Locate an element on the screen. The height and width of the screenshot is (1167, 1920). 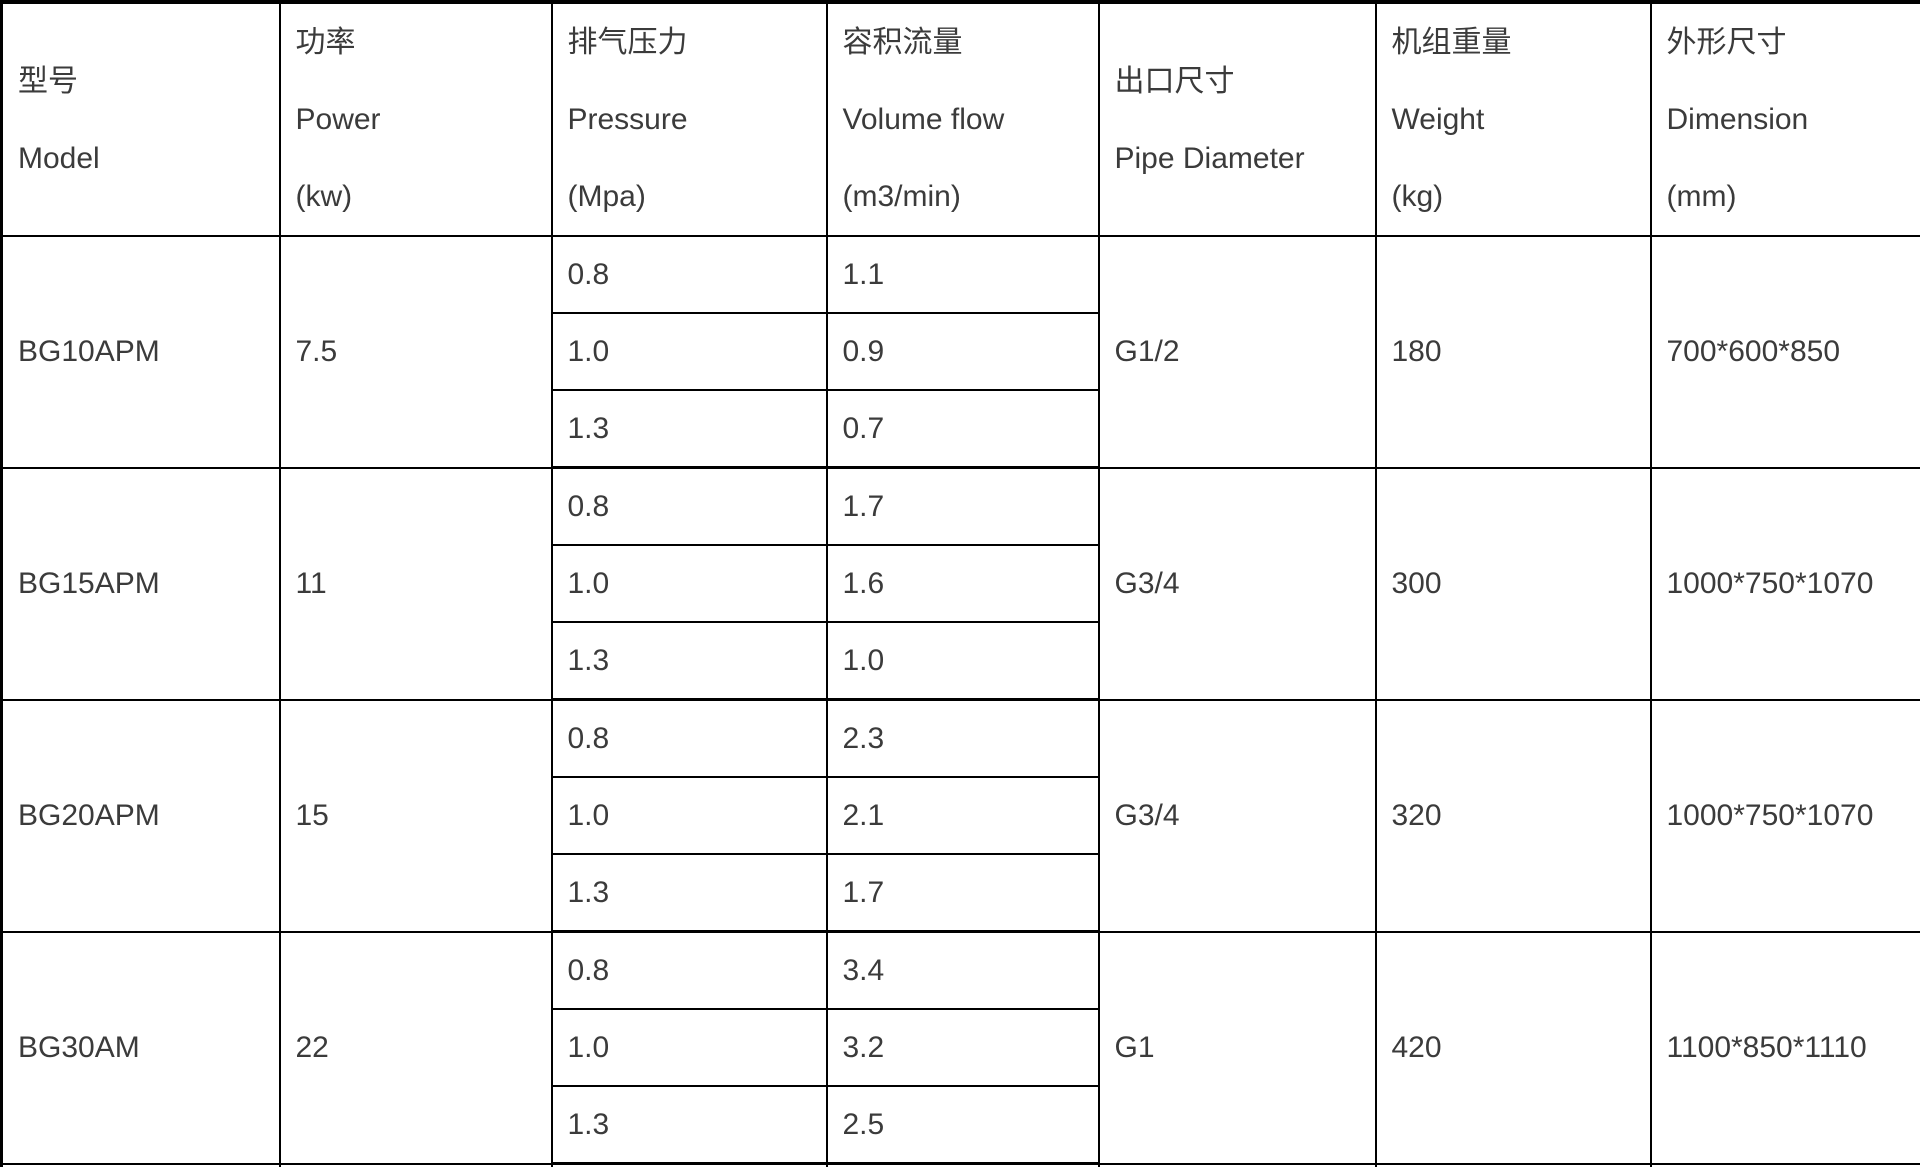
header-volume-flow: 容积流量 Volume flow (m3/min) is located at coordinates (962, 119).